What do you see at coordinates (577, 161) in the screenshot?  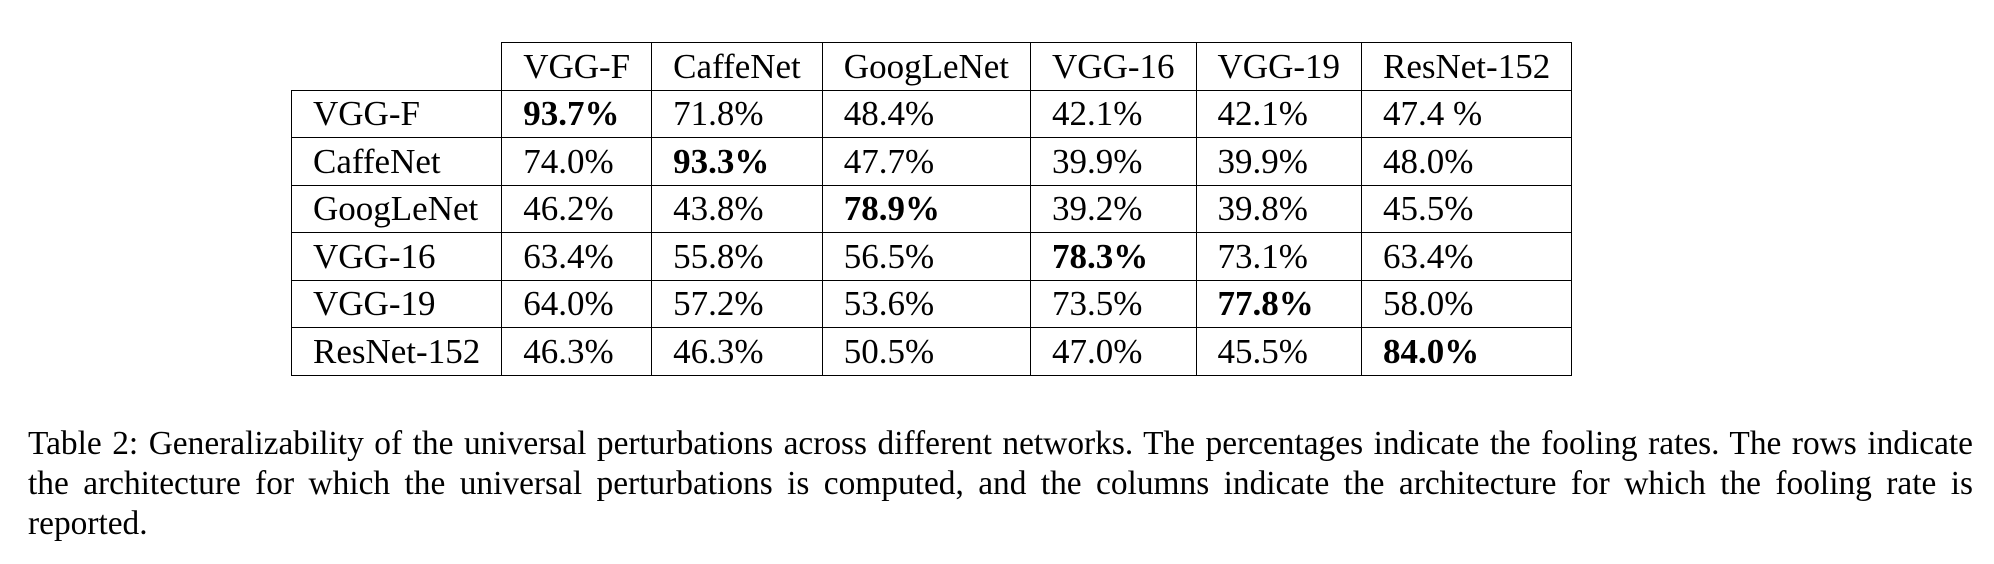 I see `fooling-rate-cell: 74.0%` at bounding box center [577, 161].